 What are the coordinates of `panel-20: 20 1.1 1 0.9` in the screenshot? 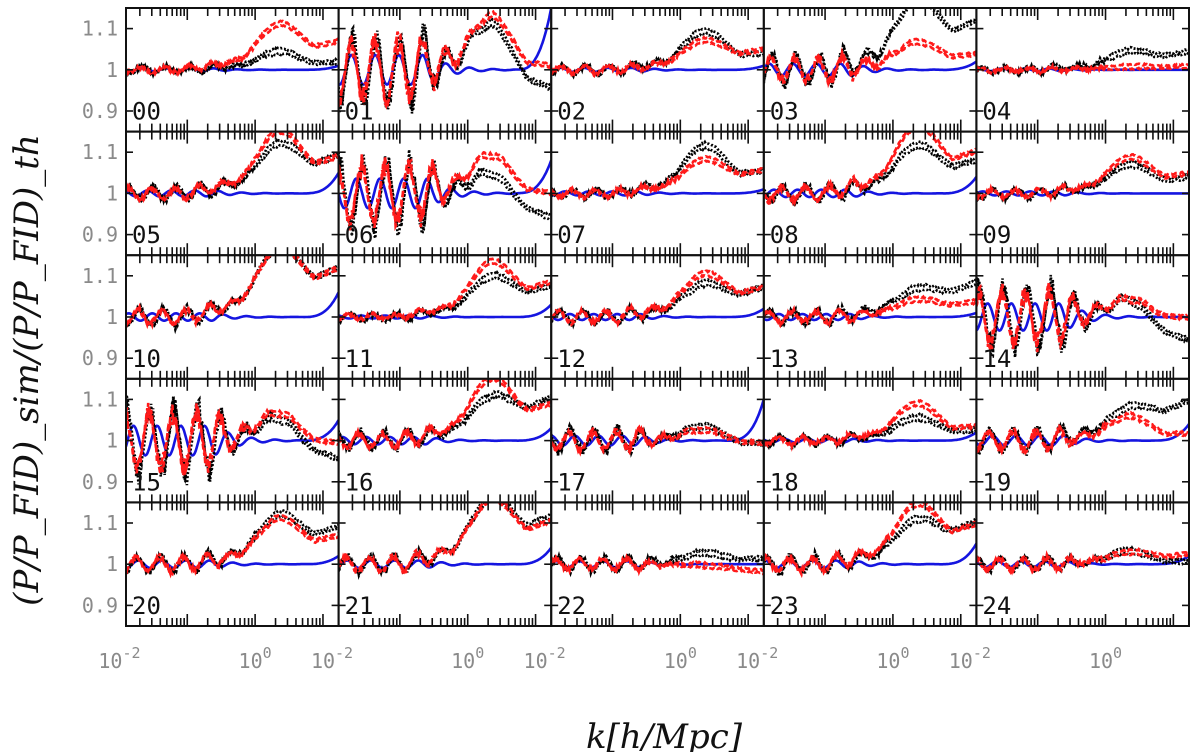 It's located at (211, 564).